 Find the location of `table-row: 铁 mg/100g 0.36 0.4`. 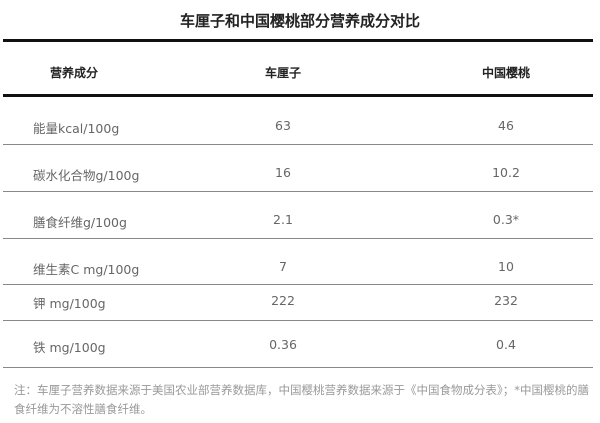

table-row: 铁 mg/100g 0.36 0.4 is located at coordinates (300, 347).